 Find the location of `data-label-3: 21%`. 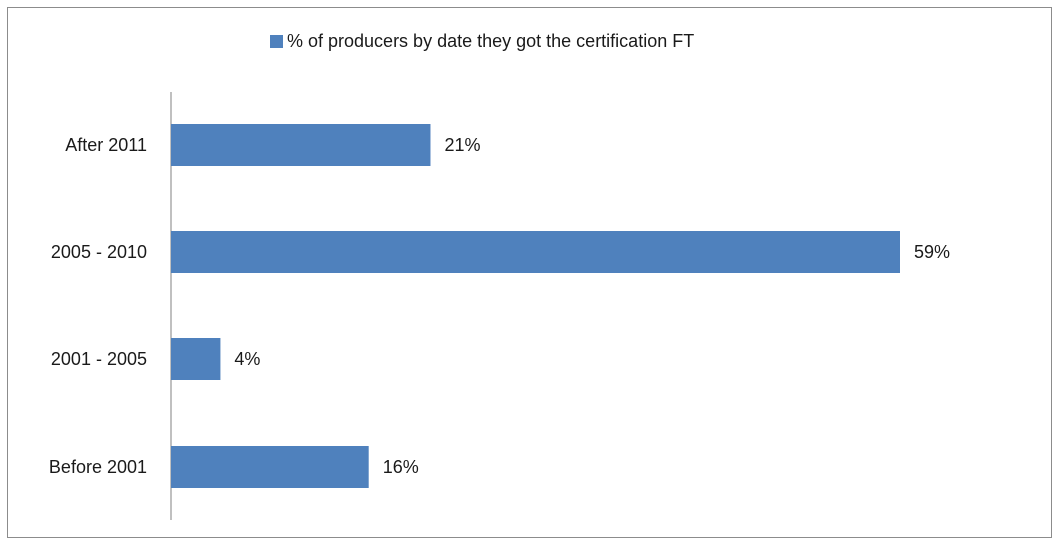

data-label-3: 21% is located at coordinates (462, 145).